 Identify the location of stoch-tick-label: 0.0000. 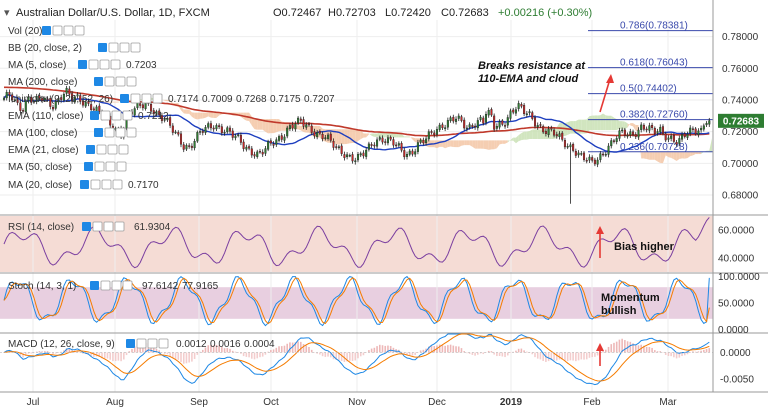
(733, 330).